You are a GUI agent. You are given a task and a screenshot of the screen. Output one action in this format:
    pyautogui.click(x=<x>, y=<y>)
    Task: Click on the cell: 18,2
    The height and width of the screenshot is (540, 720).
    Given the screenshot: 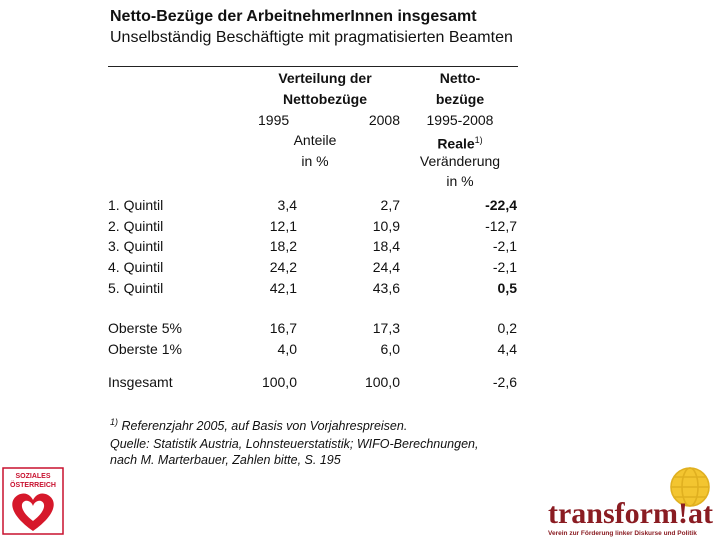 What is the action you would take?
    pyautogui.click(x=283, y=246)
    